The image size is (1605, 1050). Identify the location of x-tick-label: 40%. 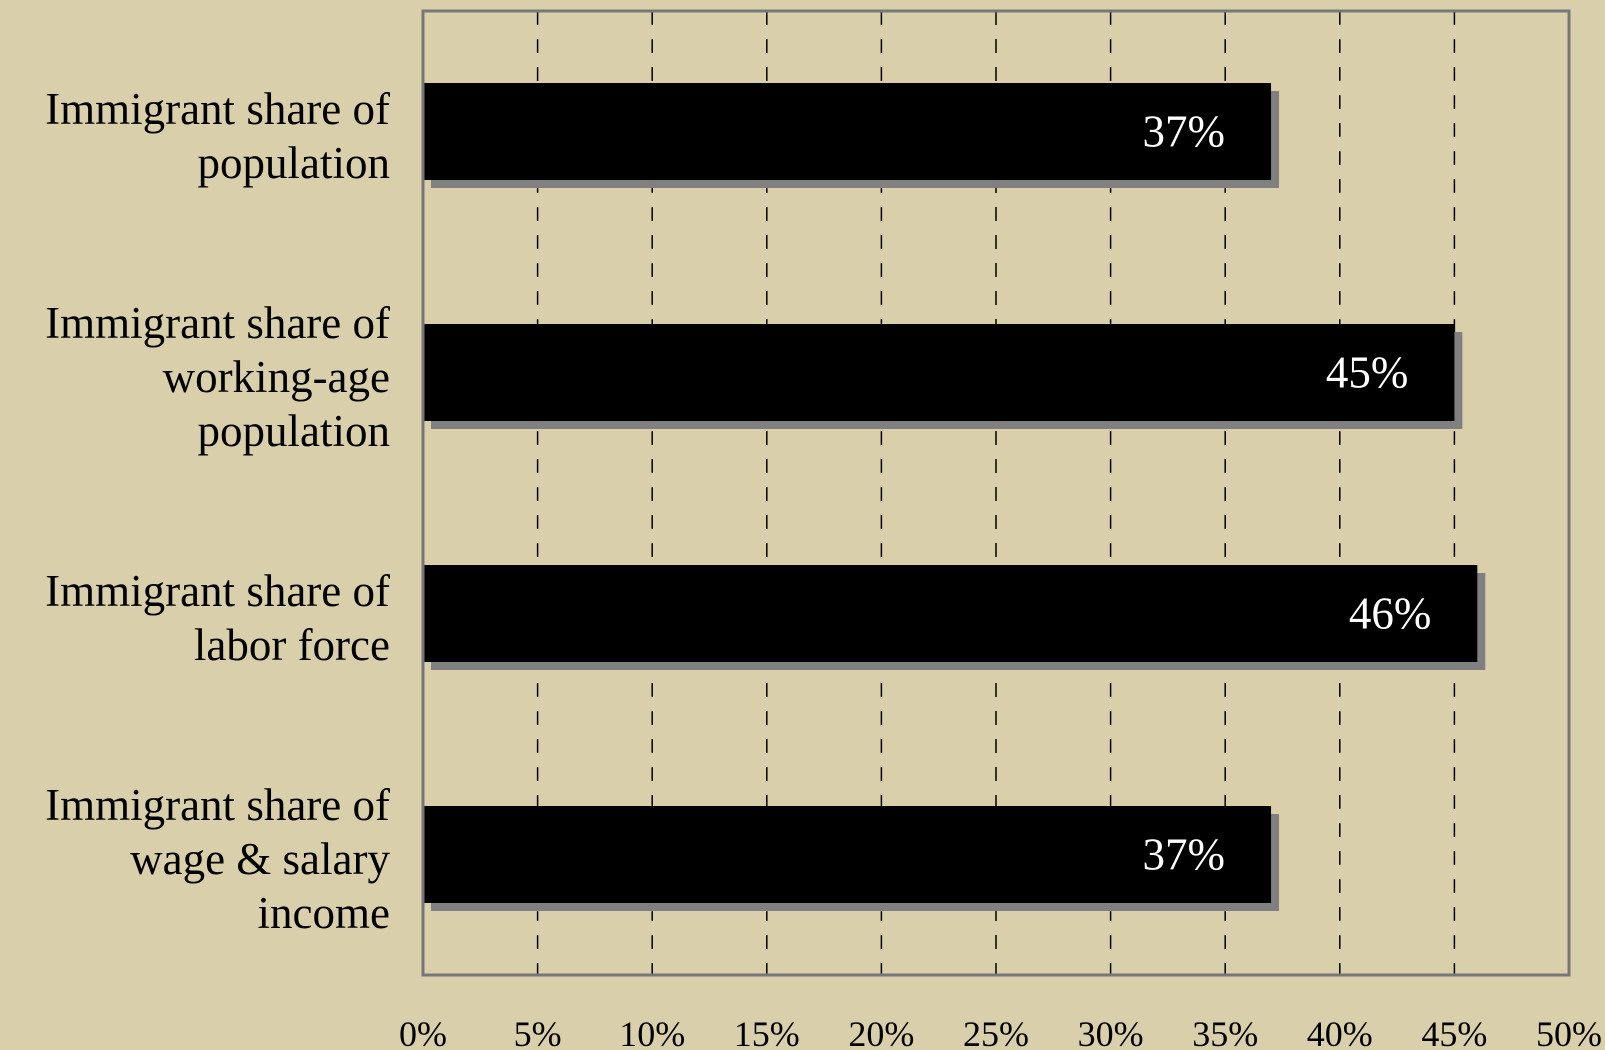
(1340, 1032).